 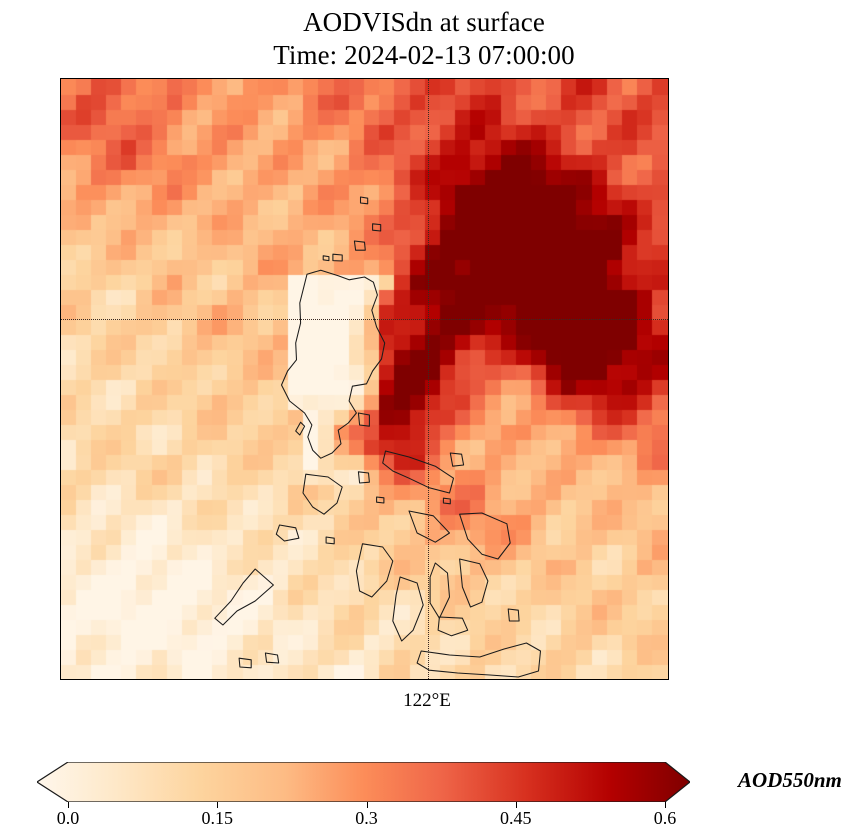 I want to click on title-line-time: Time: 2024-02-13 07:00:00, so click(x=424, y=54).